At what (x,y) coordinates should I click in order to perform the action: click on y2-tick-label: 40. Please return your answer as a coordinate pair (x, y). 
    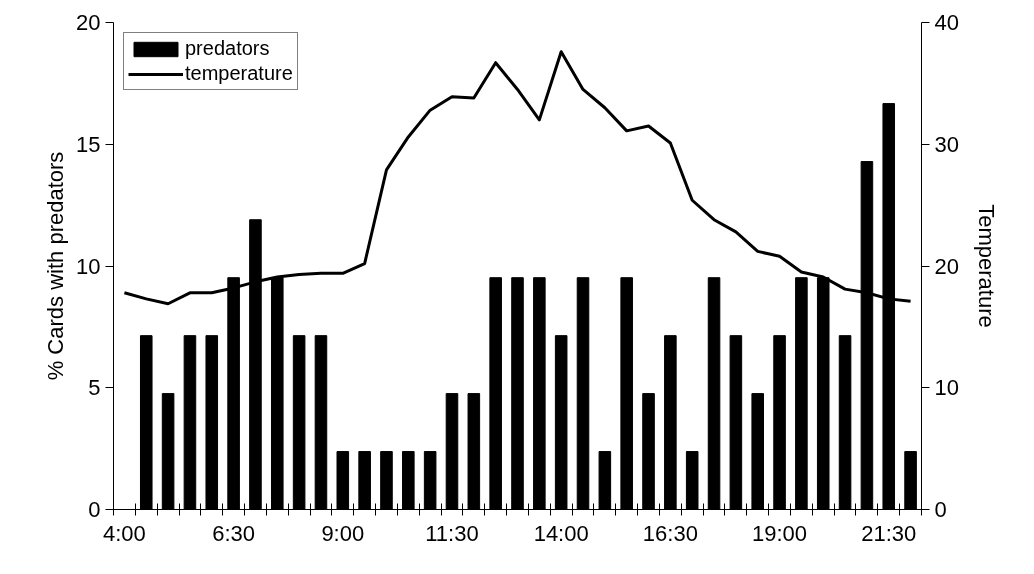
    Looking at the image, I should click on (946, 22).